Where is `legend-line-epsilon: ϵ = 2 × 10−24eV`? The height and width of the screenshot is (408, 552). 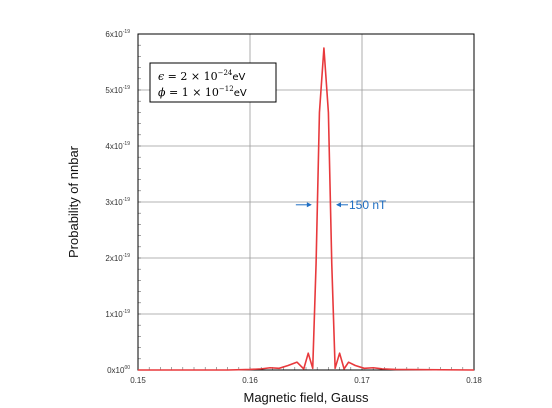
legend-line-epsilon: ϵ = 2 × 10−24eV is located at coordinates (202, 76).